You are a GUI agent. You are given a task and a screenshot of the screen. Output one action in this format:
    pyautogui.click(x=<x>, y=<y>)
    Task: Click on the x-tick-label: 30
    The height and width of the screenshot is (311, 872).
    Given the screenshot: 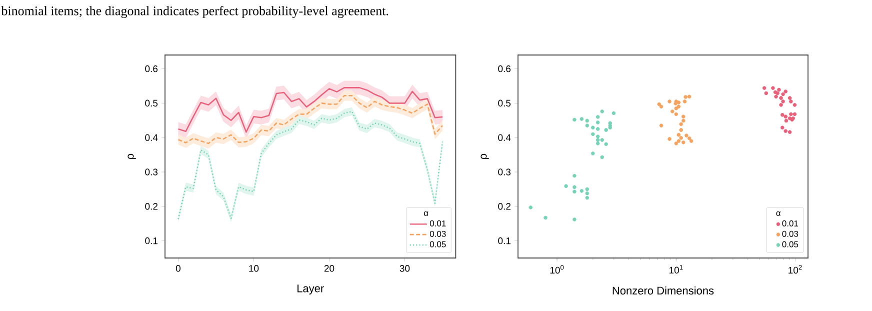 What is the action you would take?
    pyautogui.click(x=405, y=268)
    